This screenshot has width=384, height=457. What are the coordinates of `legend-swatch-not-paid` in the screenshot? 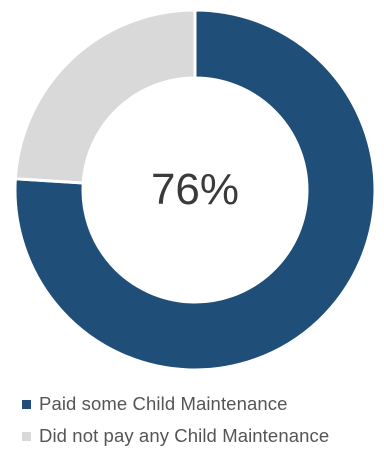 It's located at (26, 436).